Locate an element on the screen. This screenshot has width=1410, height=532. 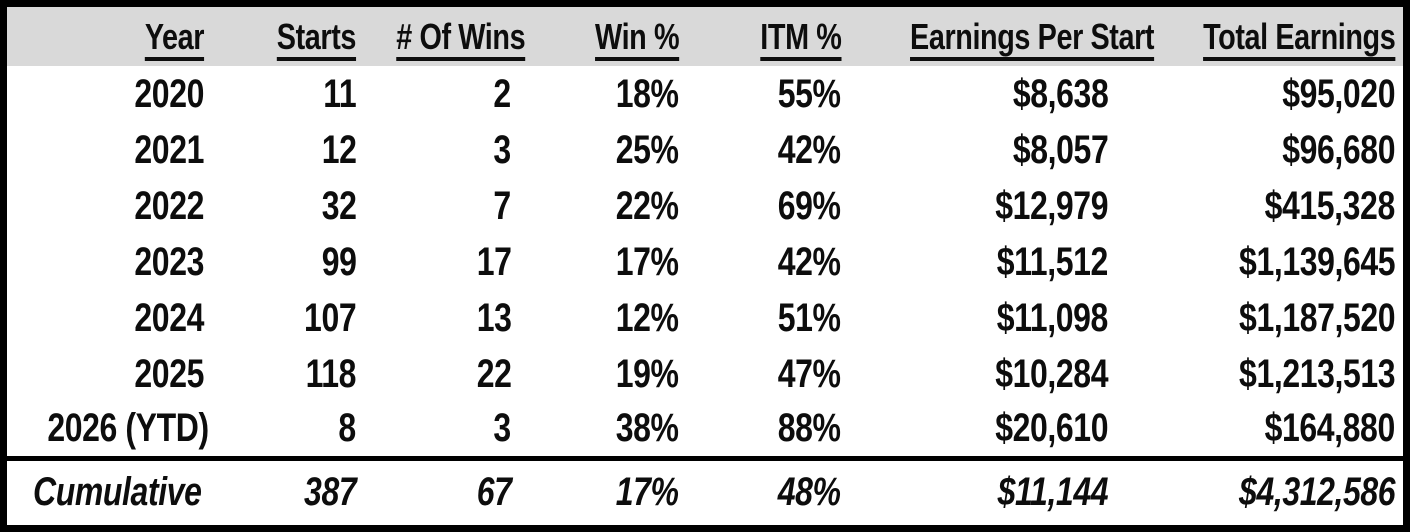
cell-year: 2023 is located at coordinates (109, 262).